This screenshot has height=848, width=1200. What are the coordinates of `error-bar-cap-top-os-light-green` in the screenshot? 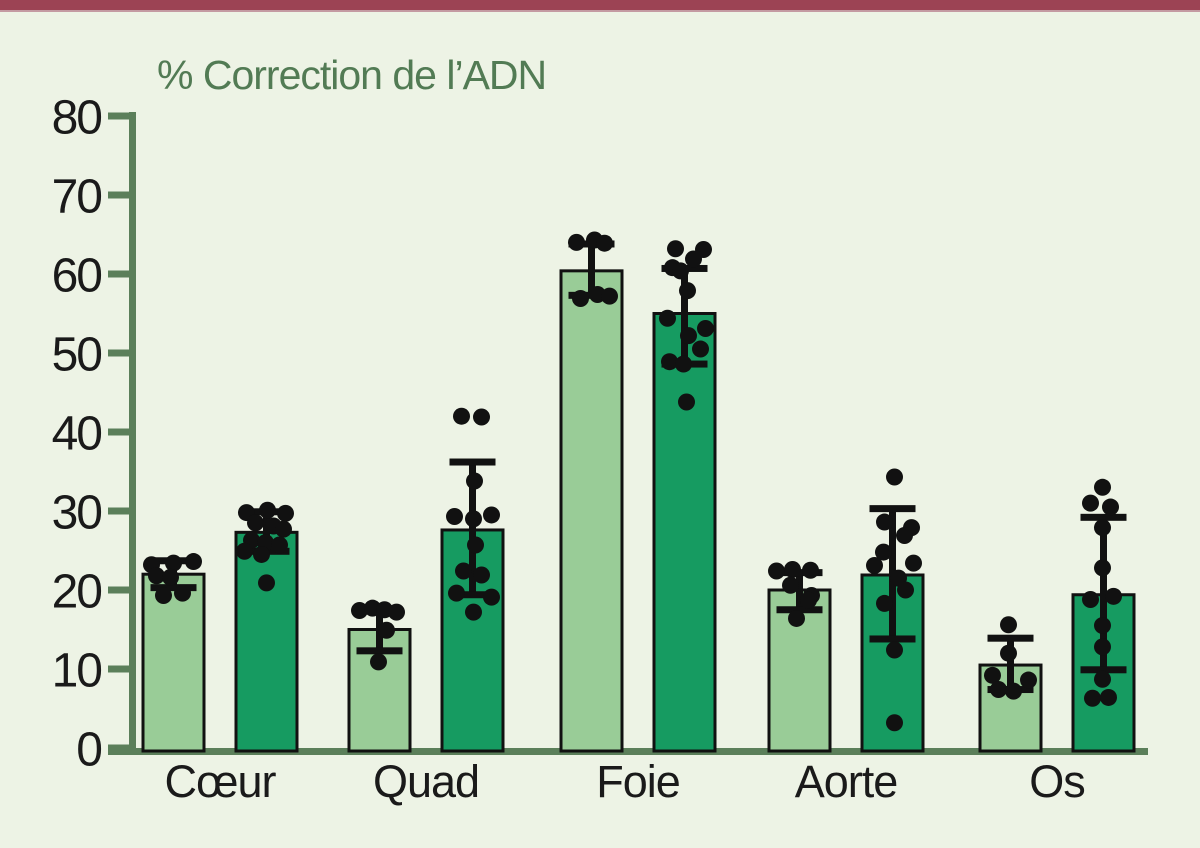 It's located at (1010, 638).